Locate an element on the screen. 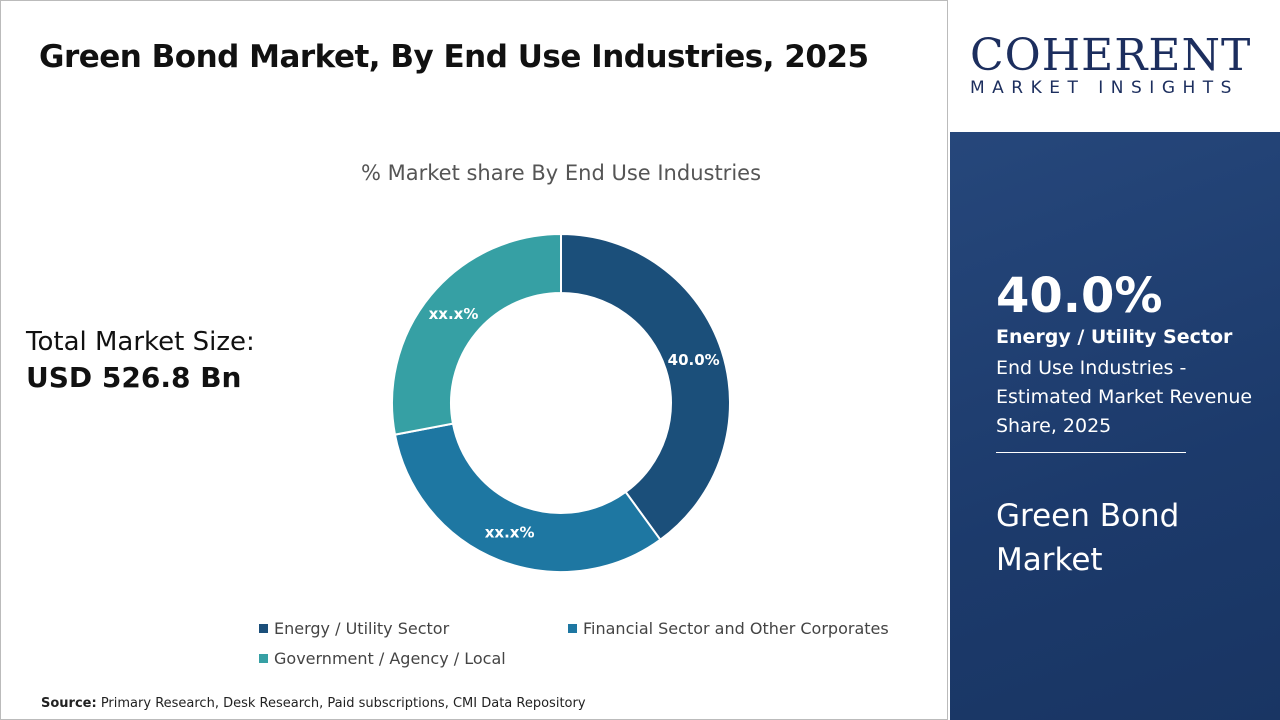 This screenshot has width=1280, height=720. legend-item-financial: Financial Sector and Other Corporates is located at coordinates (728, 628).